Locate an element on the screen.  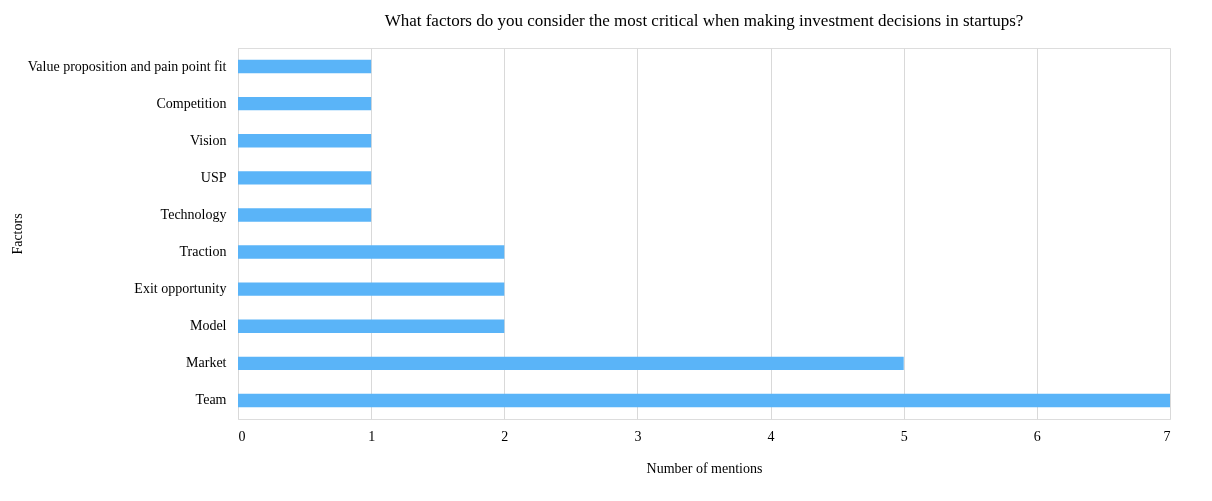
x-tick-label: 5 is located at coordinates (904, 436).